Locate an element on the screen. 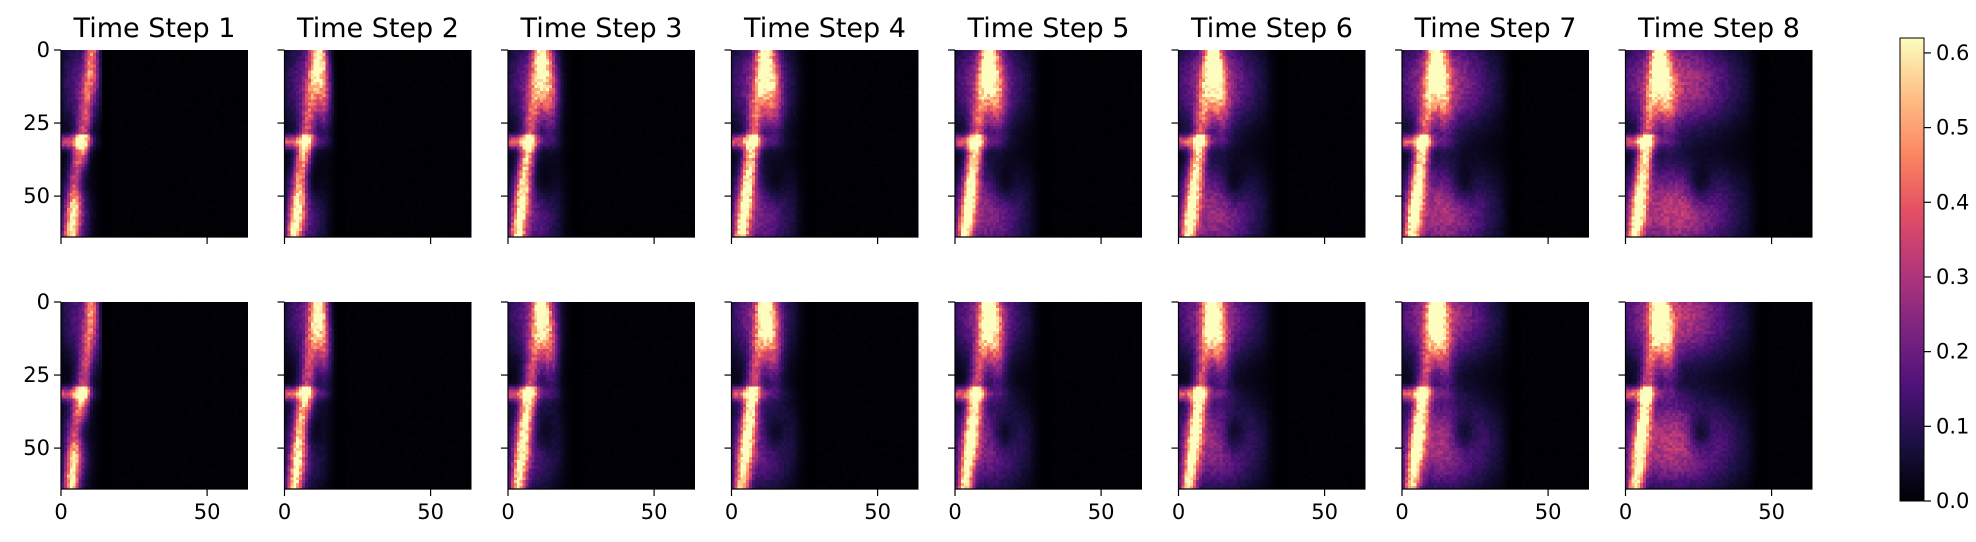 This screenshot has width=1976, height=542. colorbar-gradient is located at coordinates (1912, 269).